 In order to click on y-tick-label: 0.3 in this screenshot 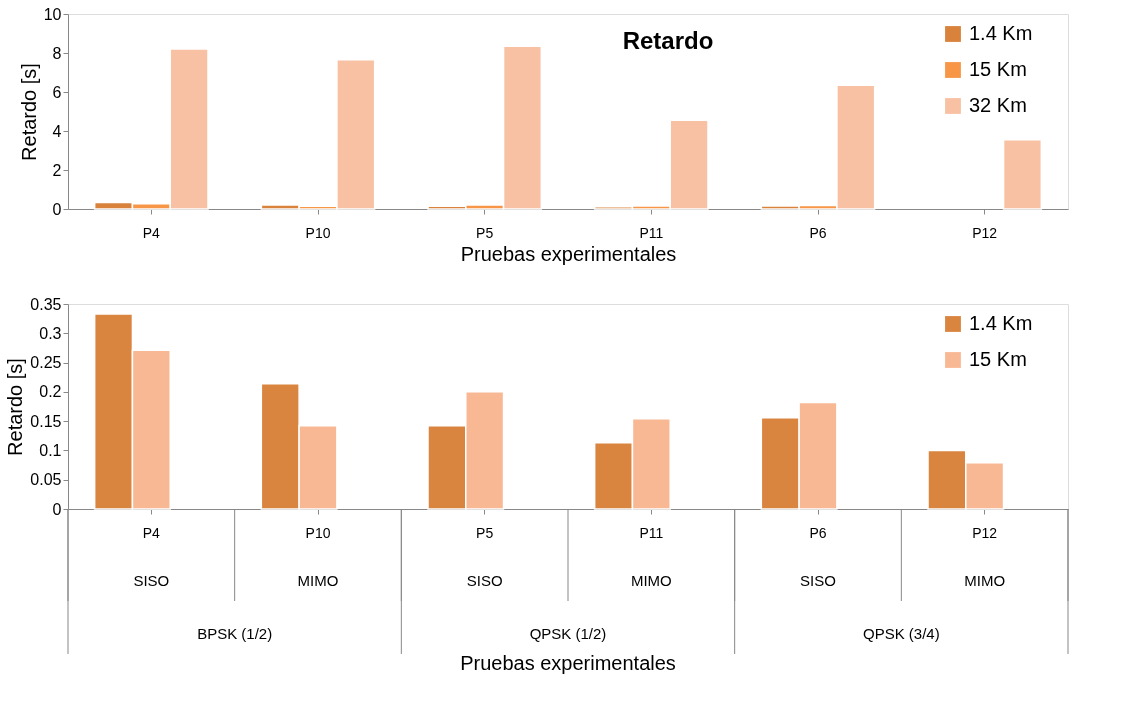, I will do `click(50, 333)`.